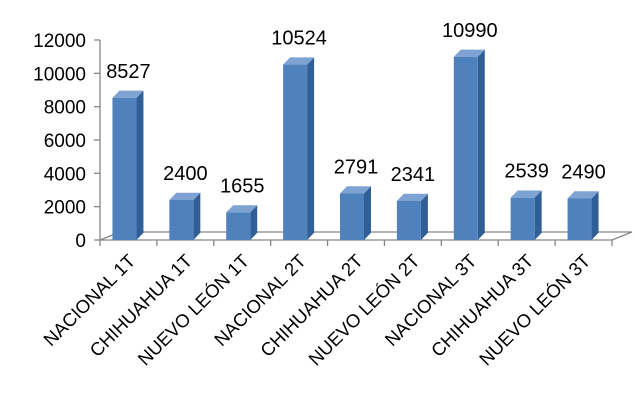 The width and height of the screenshot is (636, 400). What do you see at coordinates (128, 72) in the screenshot?
I see `data-label: 8527` at bounding box center [128, 72].